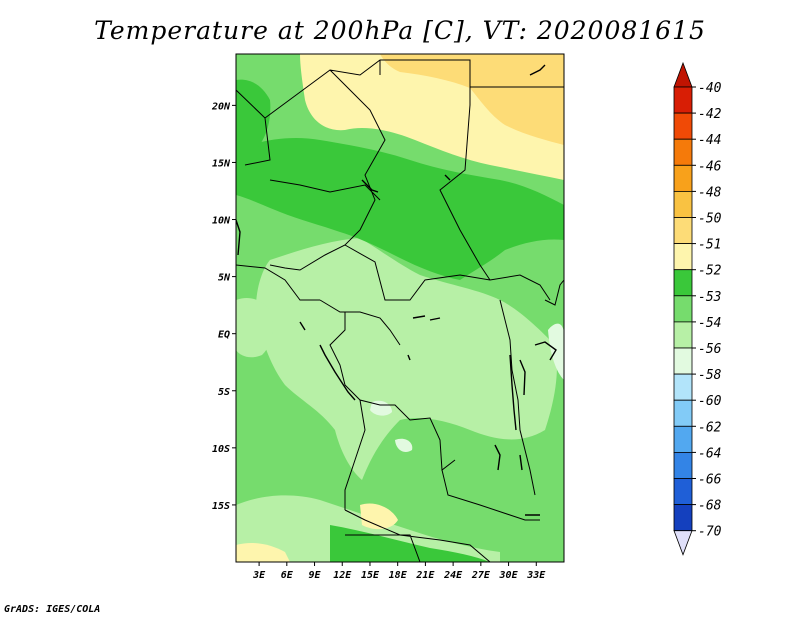 This screenshot has height=618, width=800. What do you see at coordinates (221, 106) in the screenshot?
I see `lat-tick-label: 20N` at bounding box center [221, 106].